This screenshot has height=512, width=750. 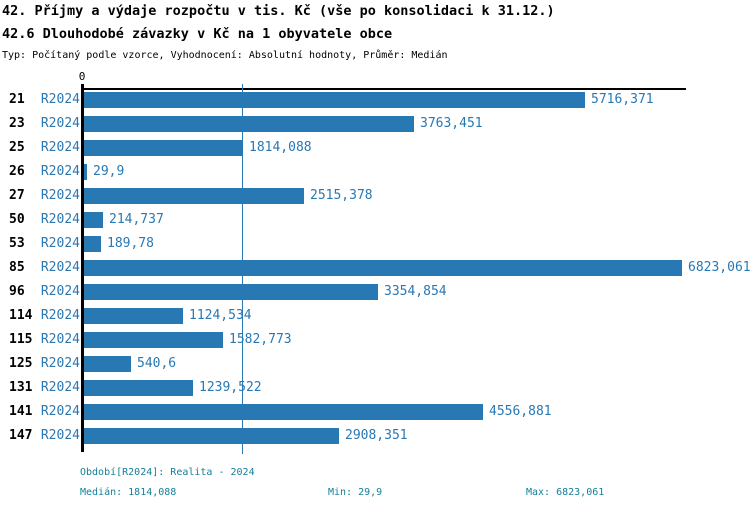 What do you see at coordinates (21, 339) in the screenshot?
I see `row-category-label: 115` at bounding box center [21, 339].